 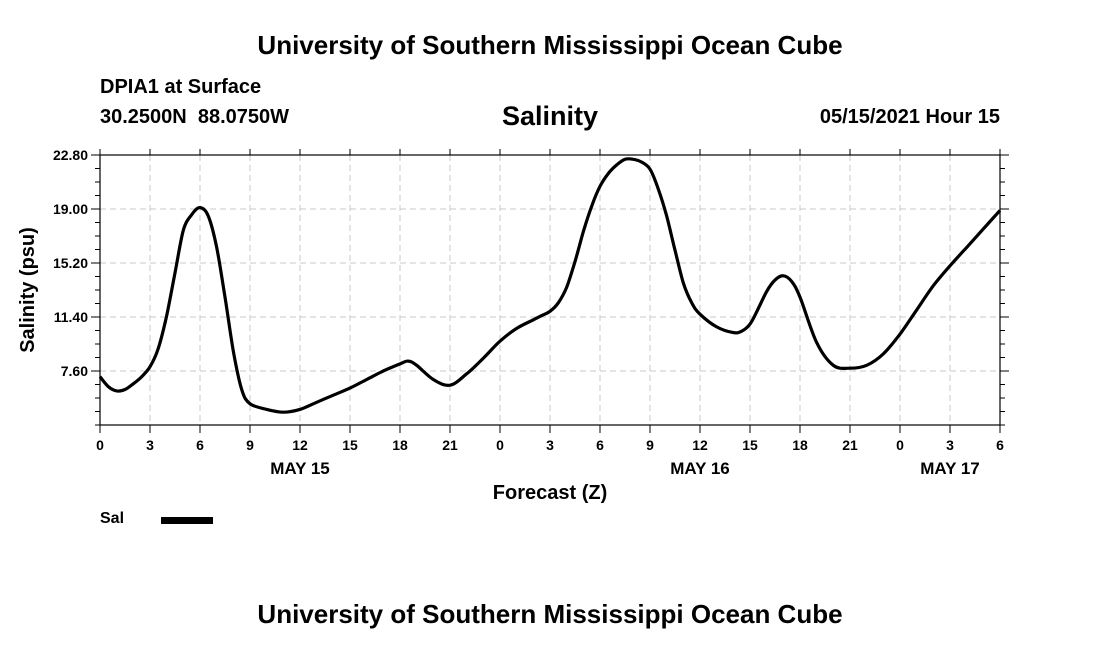 I want to click on y-tick-label: 11.40, so click(x=71, y=317).